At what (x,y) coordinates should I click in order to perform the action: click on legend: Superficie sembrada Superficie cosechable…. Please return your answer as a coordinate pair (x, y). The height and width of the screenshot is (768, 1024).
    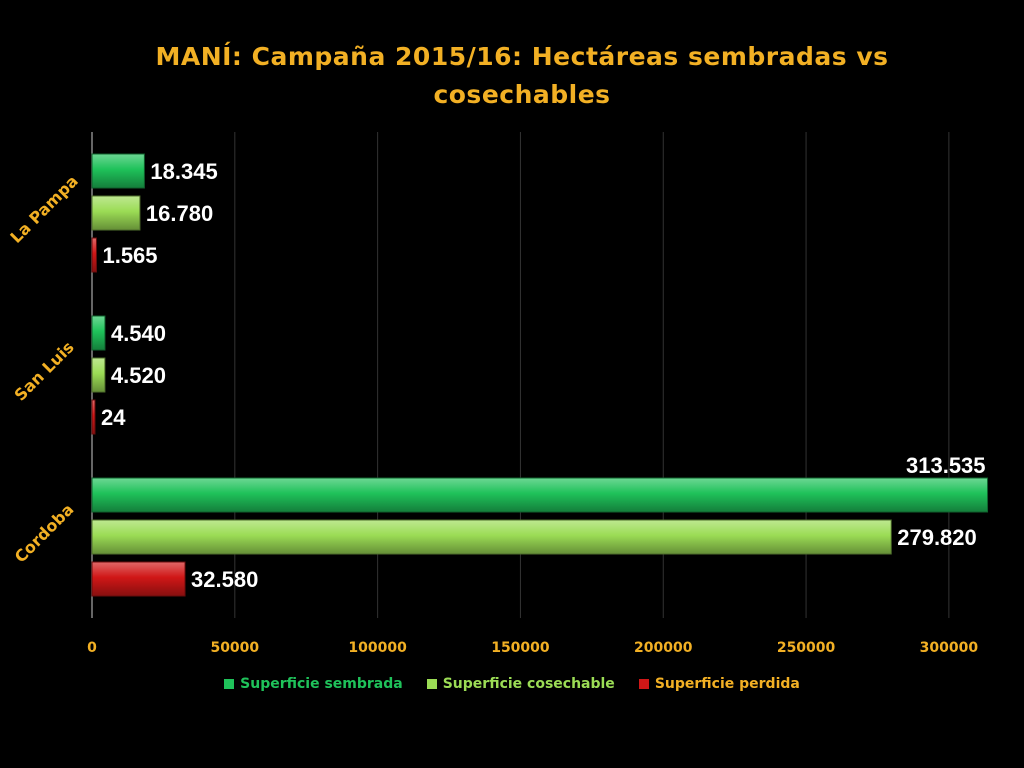
    Looking at the image, I should click on (512, 684).